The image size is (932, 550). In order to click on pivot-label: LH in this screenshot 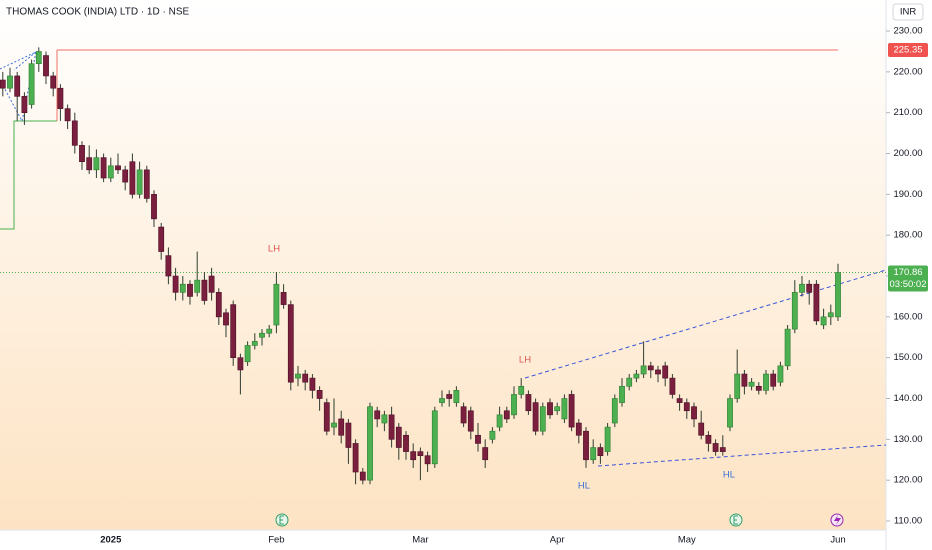, I will do `click(274, 249)`.